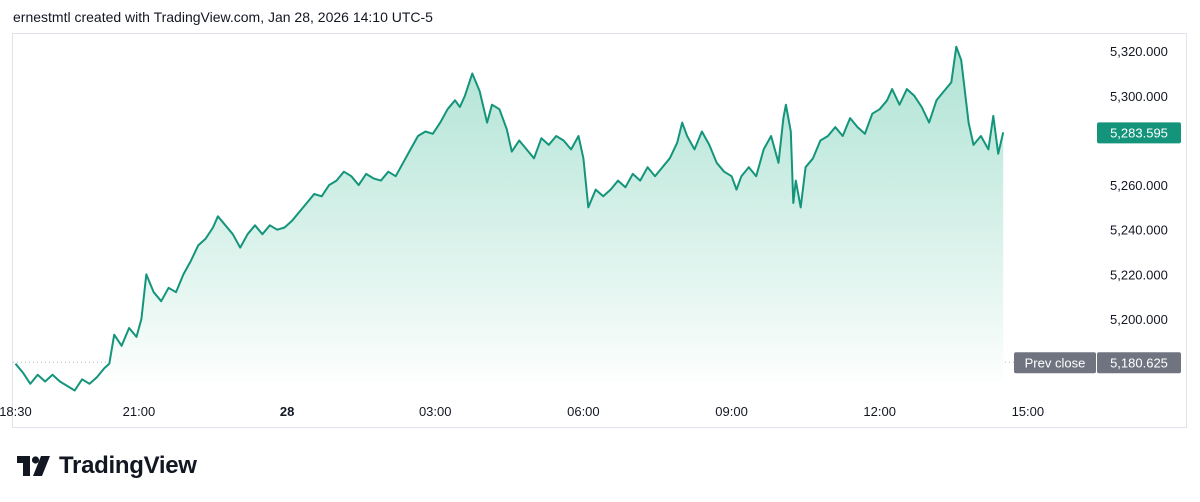 This screenshot has height=502, width=1200. I want to click on prev-close-value: 5,180.625, so click(1139, 362).